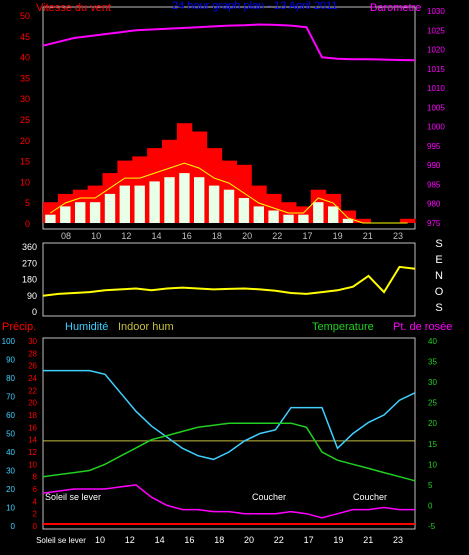 Image resolution: width=469 pixels, height=555 pixels. What do you see at coordinates (10, 415) in the screenshot?
I see `humidity-tick-label: 60` at bounding box center [10, 415].